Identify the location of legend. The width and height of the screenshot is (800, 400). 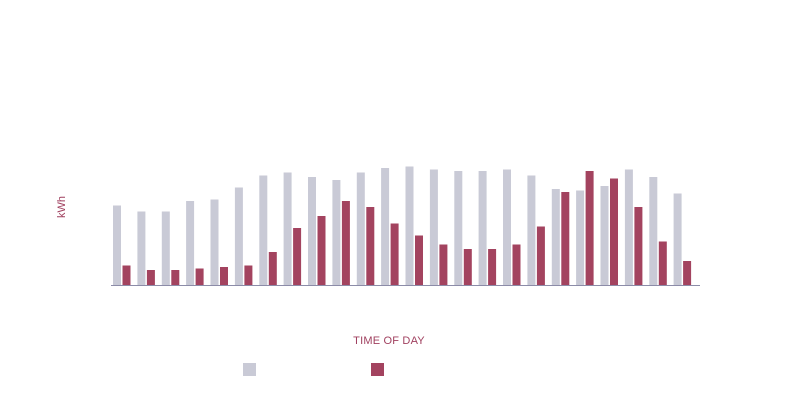
(400, 370).